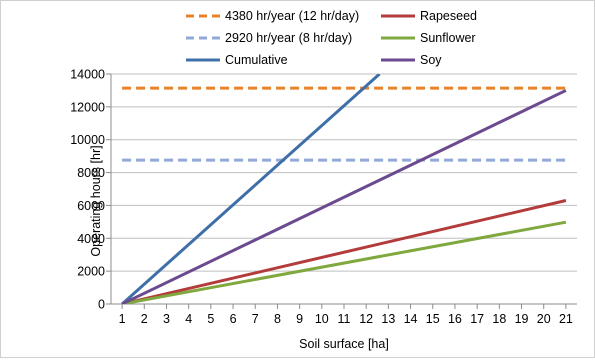 The width and height of the screenshot is (595, 362). Describe the element at coordinates (87, 107) in the screenshot. I see `y-tick-12000: 12000` at that location.